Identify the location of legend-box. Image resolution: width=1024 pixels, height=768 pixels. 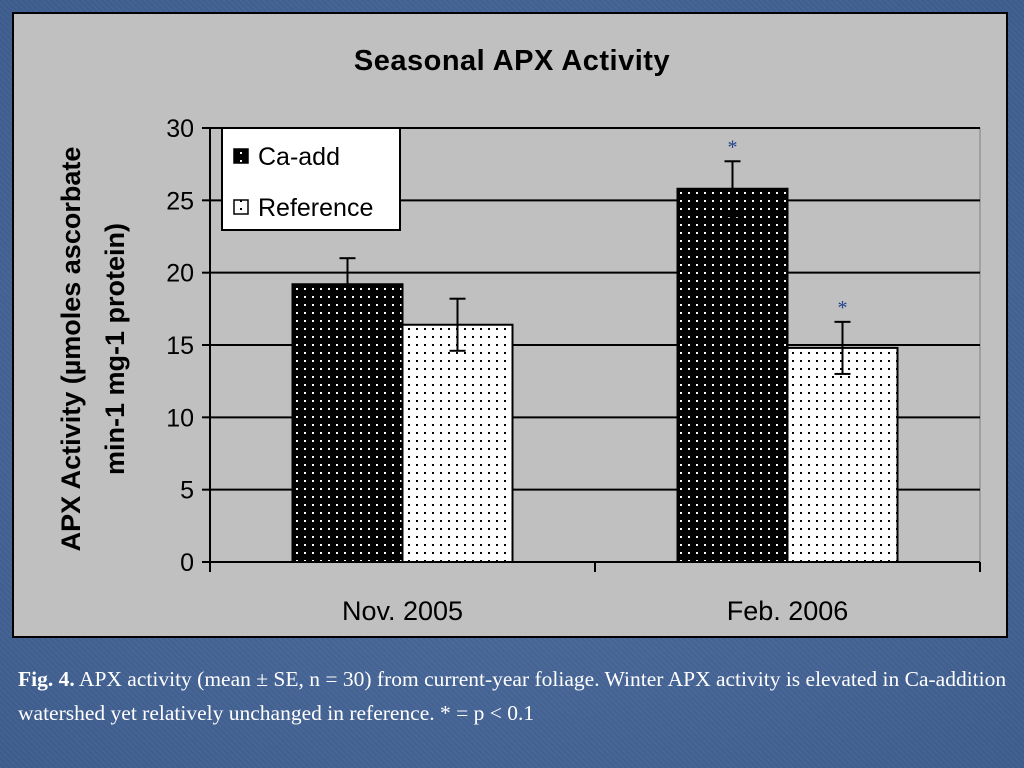
(311, 179).